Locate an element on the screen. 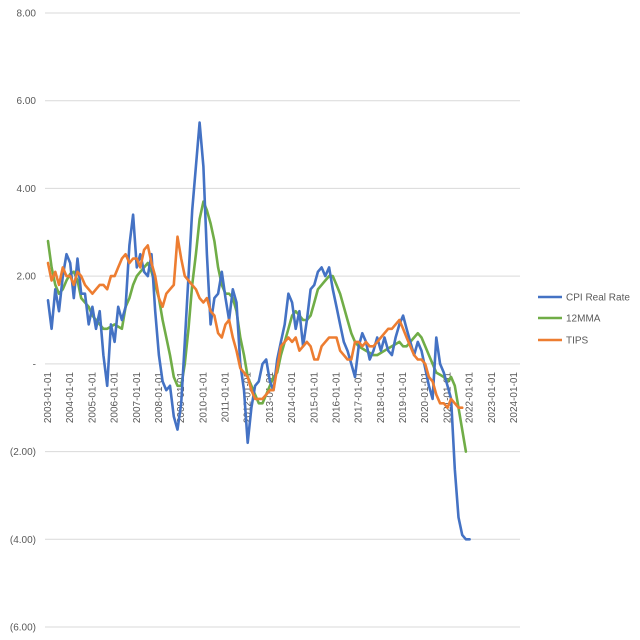  x-tick-label: 2023-01-01 is located at coordinates (492, 398).